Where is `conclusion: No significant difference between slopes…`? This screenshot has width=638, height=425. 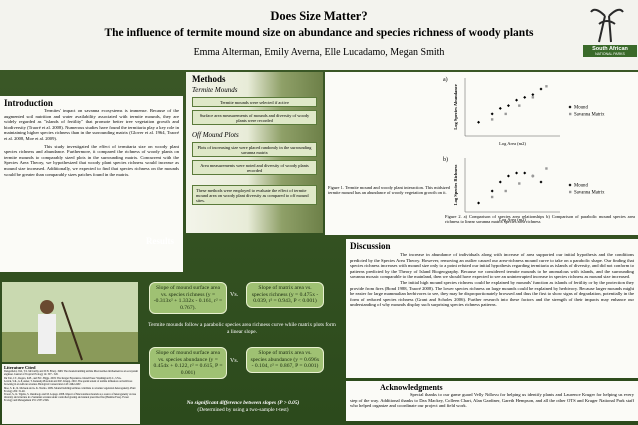 conclusion: No significant difference between slopes… is located at coordinates (243, 403).